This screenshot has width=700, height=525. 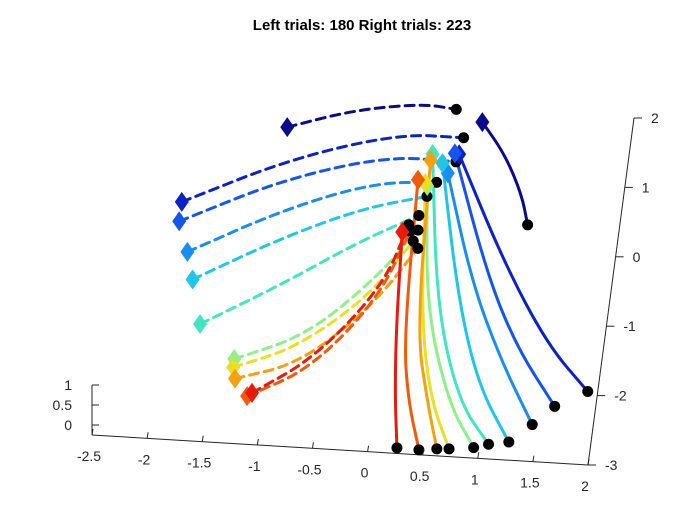 What do you see at coordinates (629, 326) in the screenshot?
I see `y-tick-label: -1` at bounding box center [629, 326].